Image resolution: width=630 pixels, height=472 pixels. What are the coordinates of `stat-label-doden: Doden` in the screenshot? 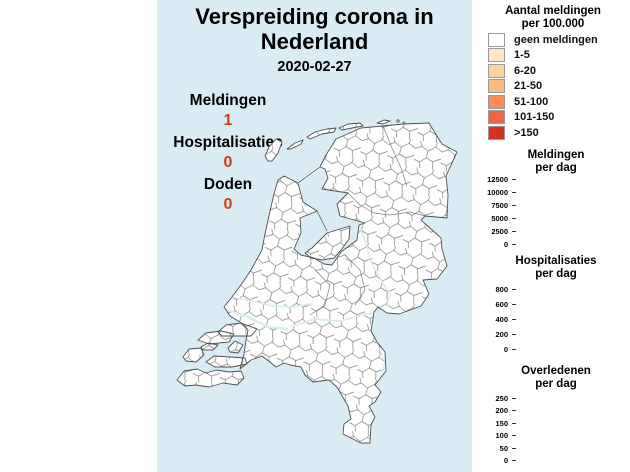 It's located at (228, 184).